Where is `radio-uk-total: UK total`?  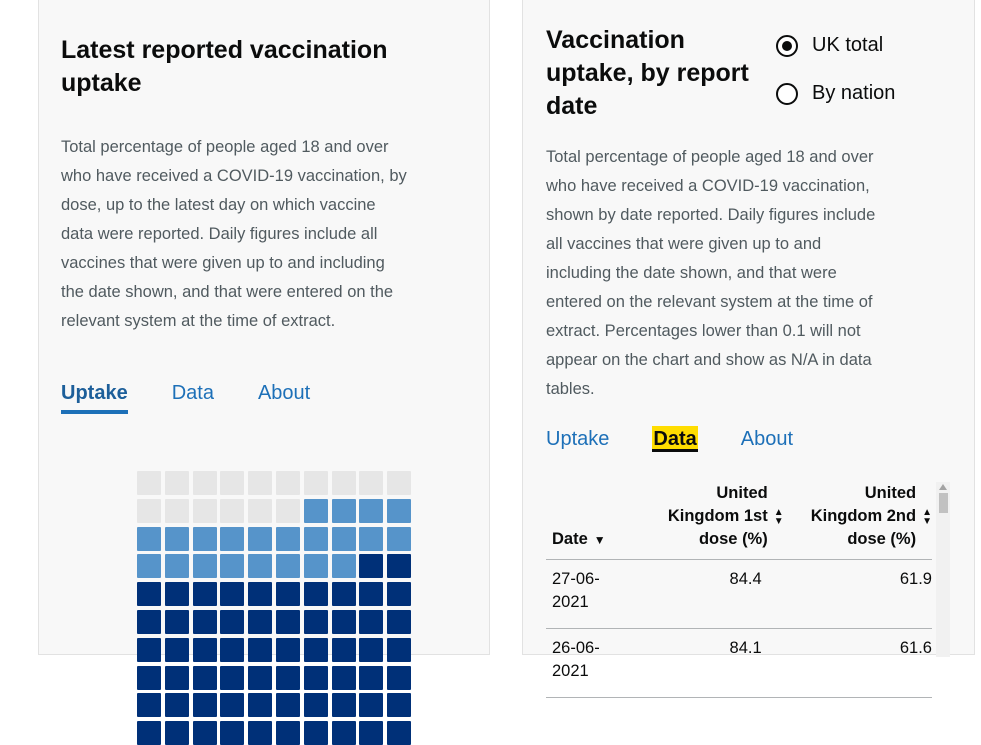 radio-uk-total: UK total is located at coordinates (829, 45).